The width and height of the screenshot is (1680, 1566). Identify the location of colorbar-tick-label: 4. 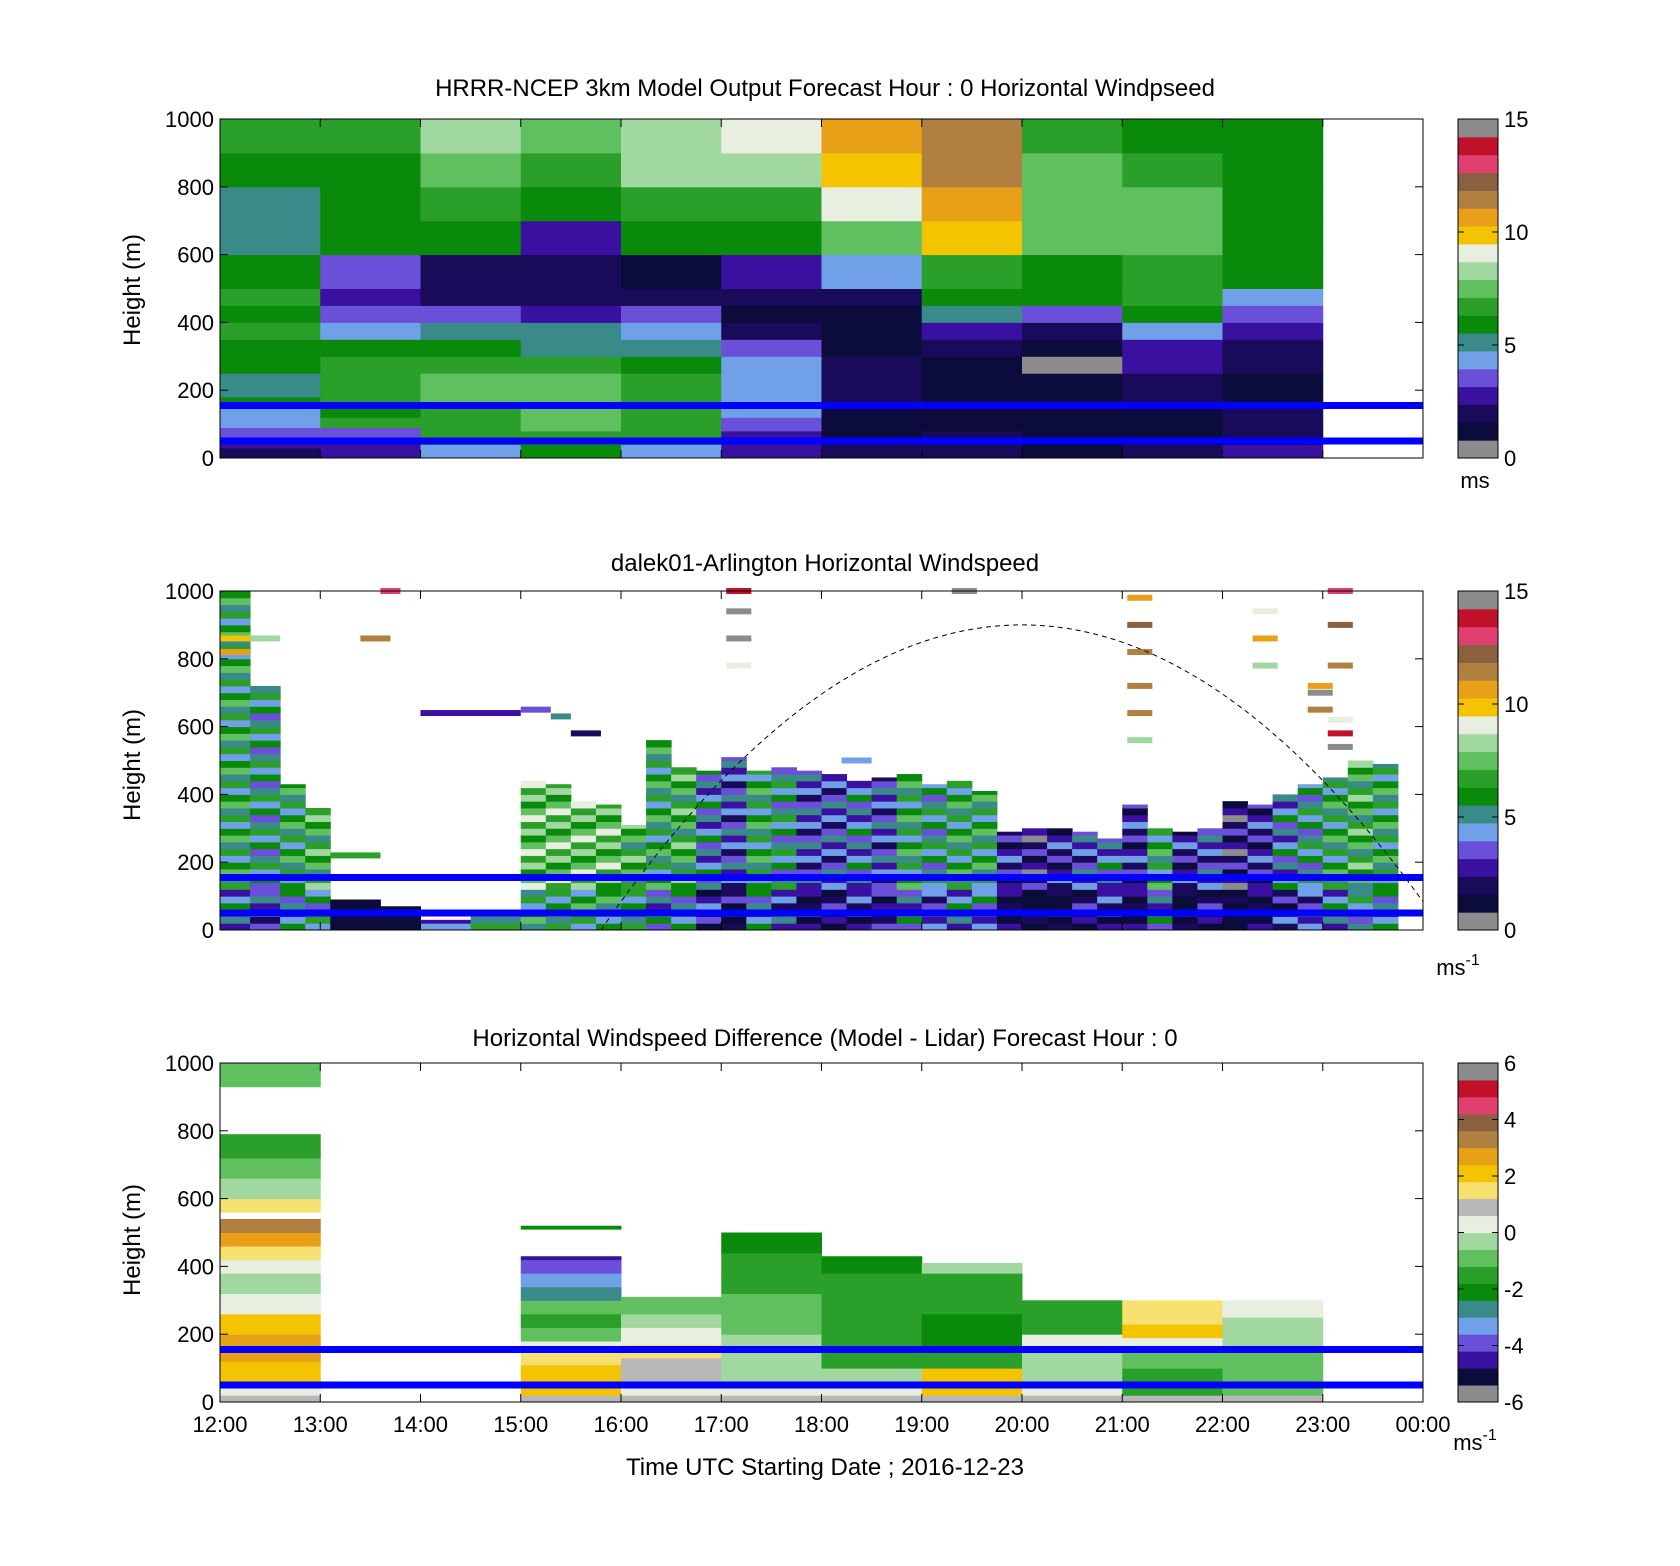
(1510, 1120).